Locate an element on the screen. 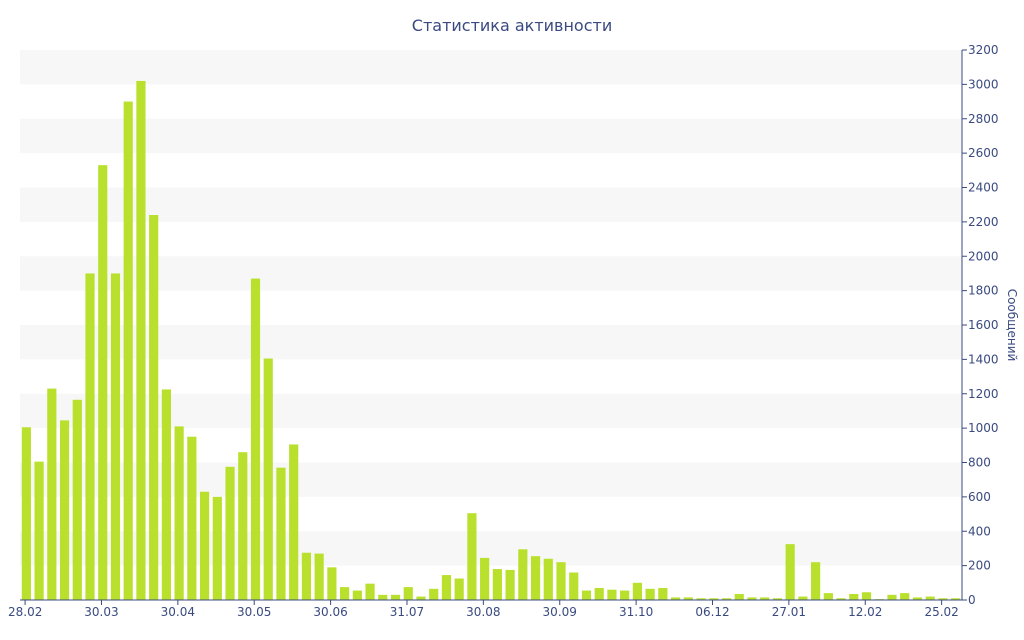 The width and height of the screenshot is (1024, 640). x-tick-label: 25.02 is located at coordinates (941, 612).